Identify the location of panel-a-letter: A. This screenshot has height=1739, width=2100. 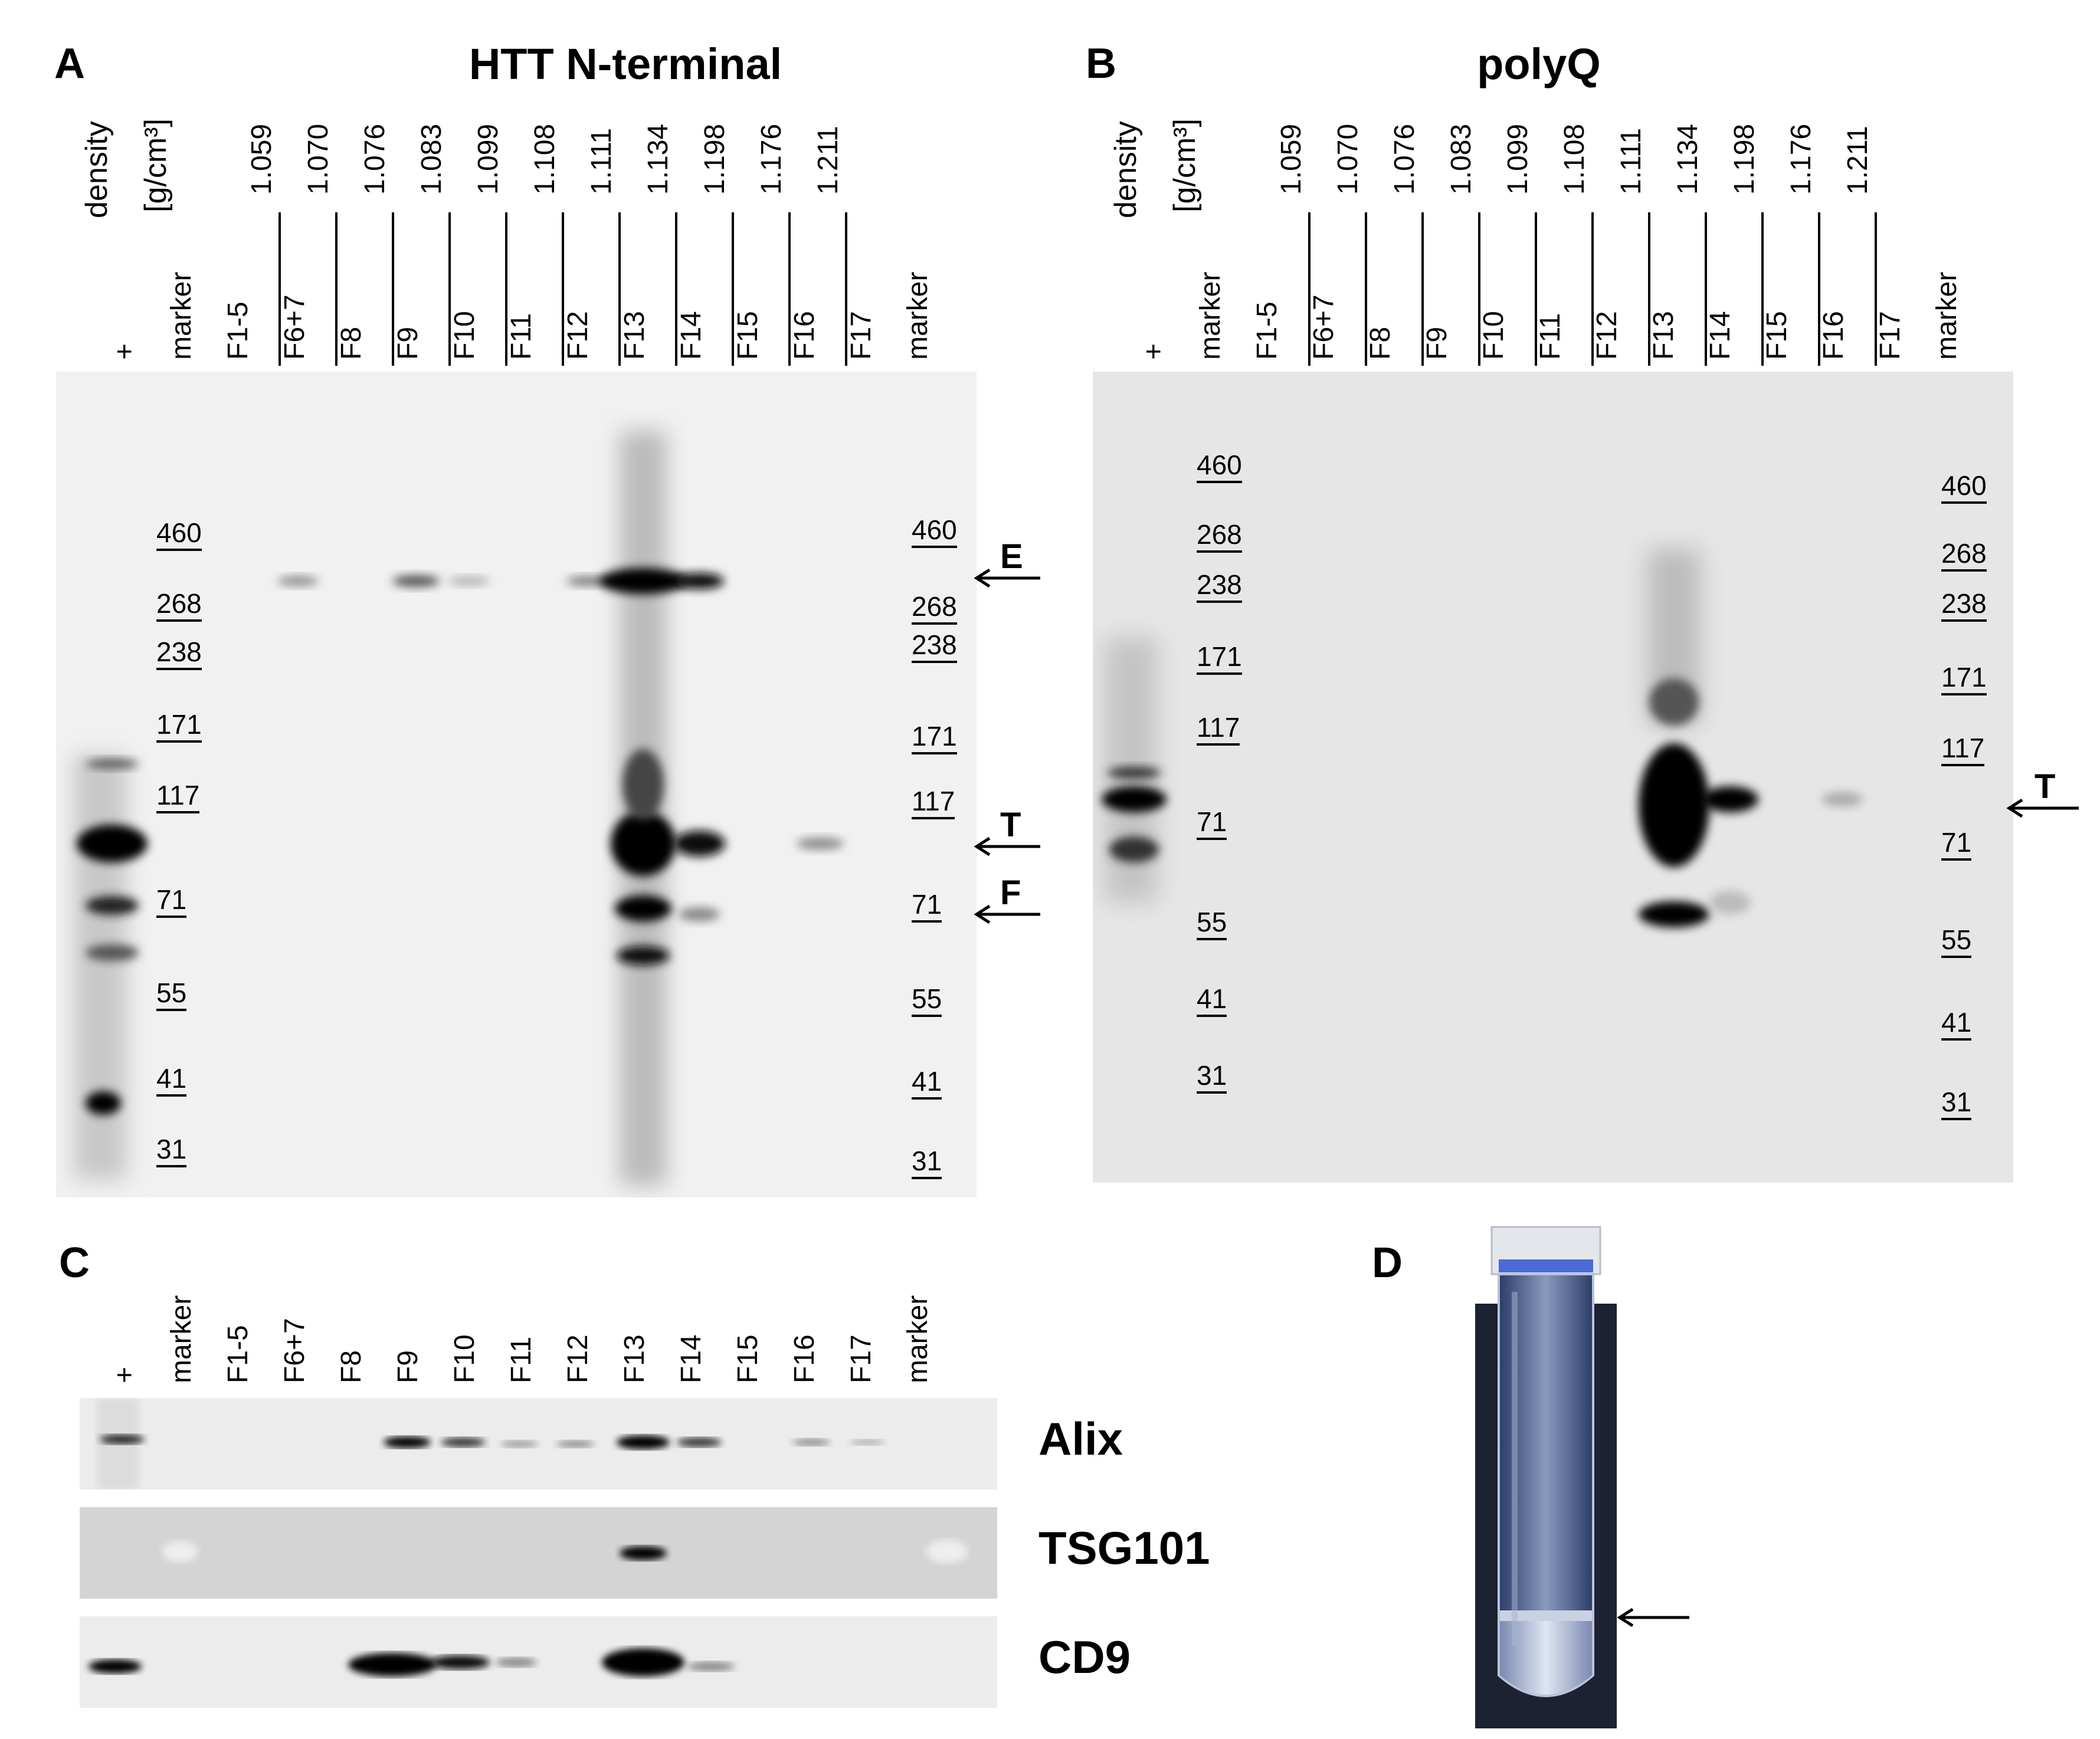
(69, 63).